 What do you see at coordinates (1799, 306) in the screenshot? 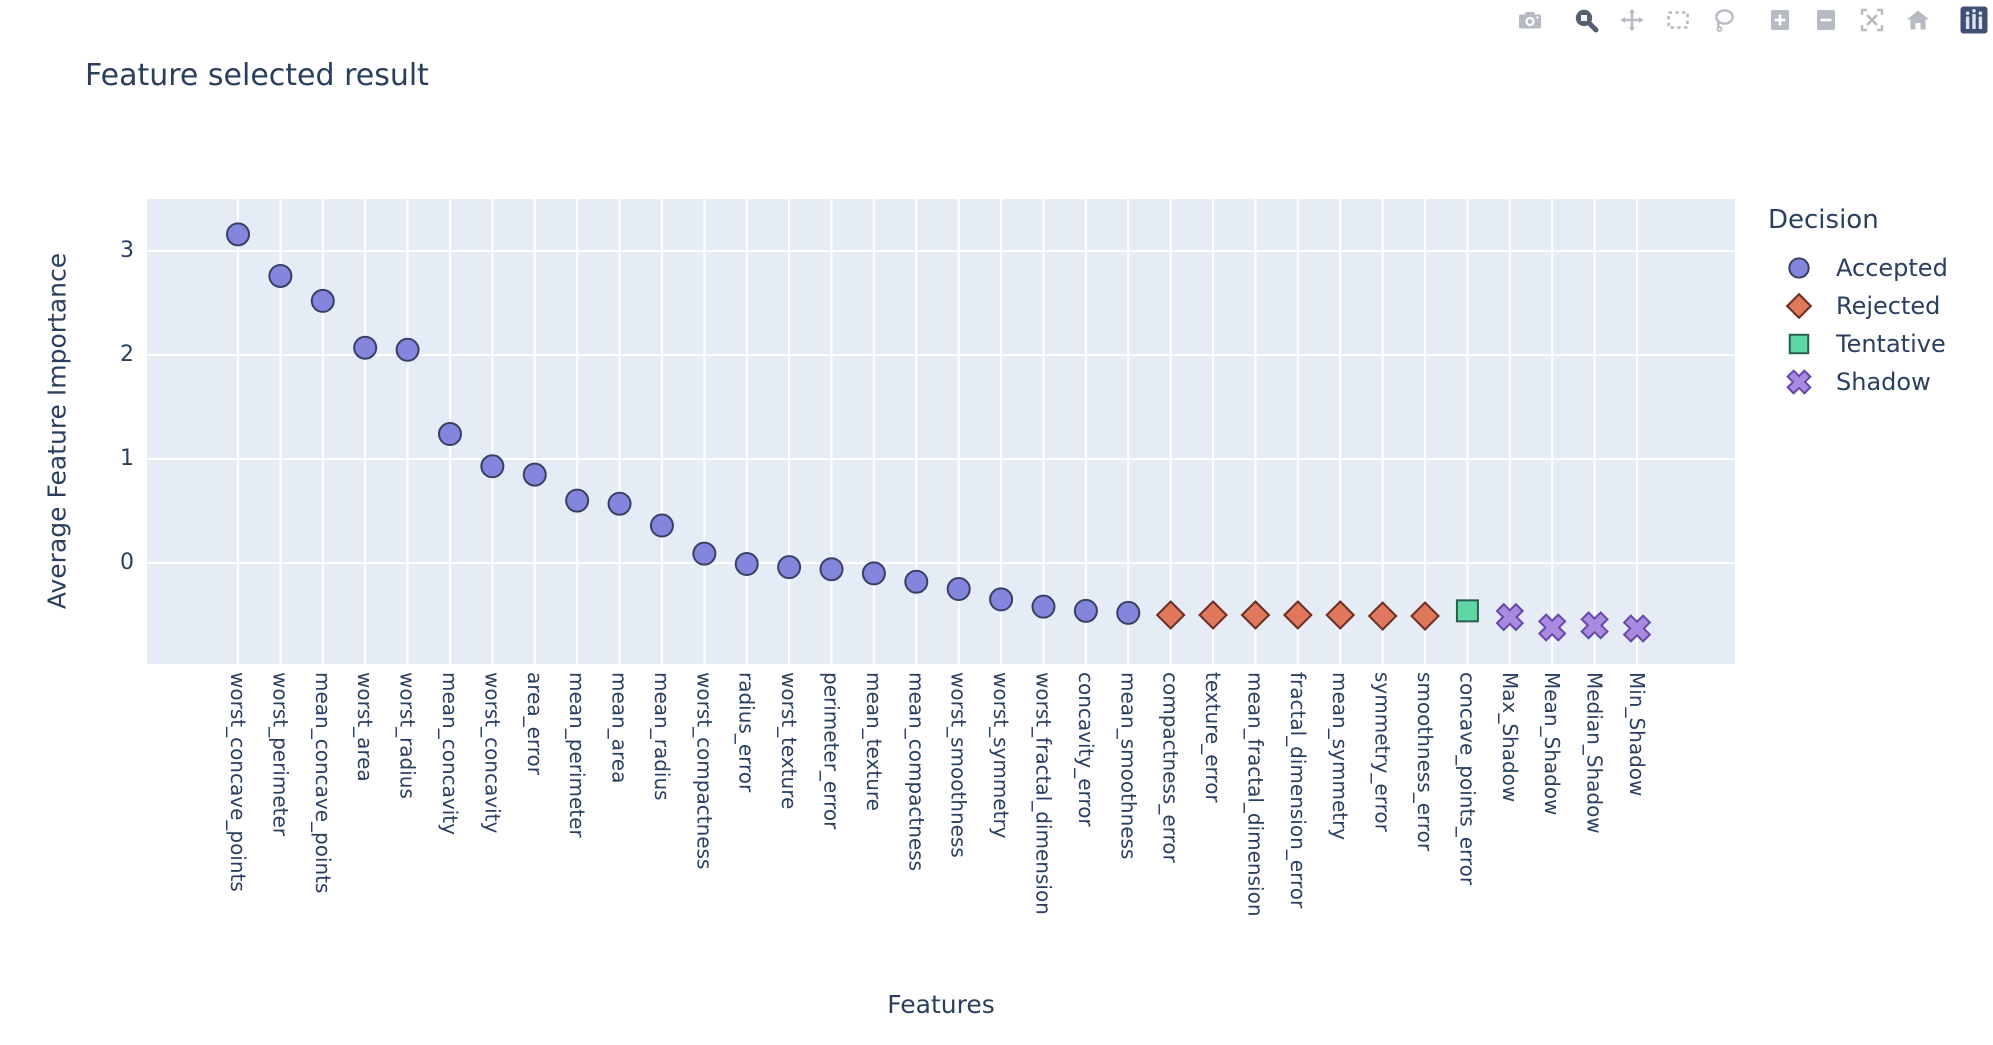
I see `diamond-legend-marker-icon` at bounding box center [1799, 306].